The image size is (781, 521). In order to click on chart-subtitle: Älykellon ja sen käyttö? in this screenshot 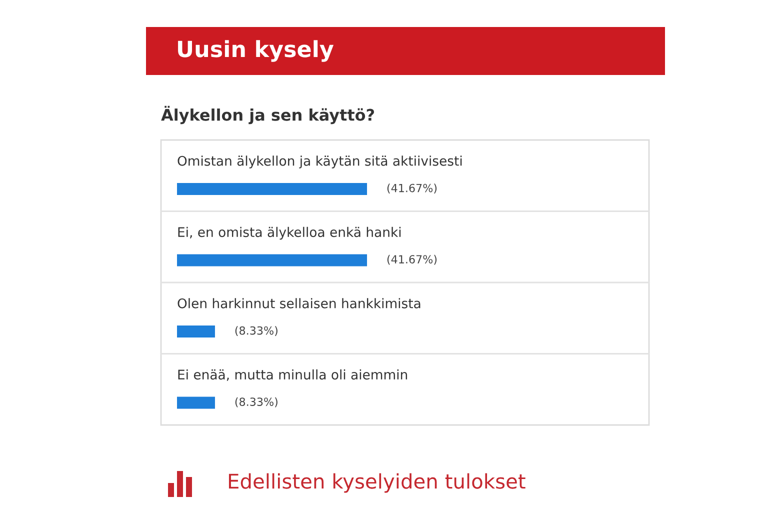, I will do `click(267, 115)`.